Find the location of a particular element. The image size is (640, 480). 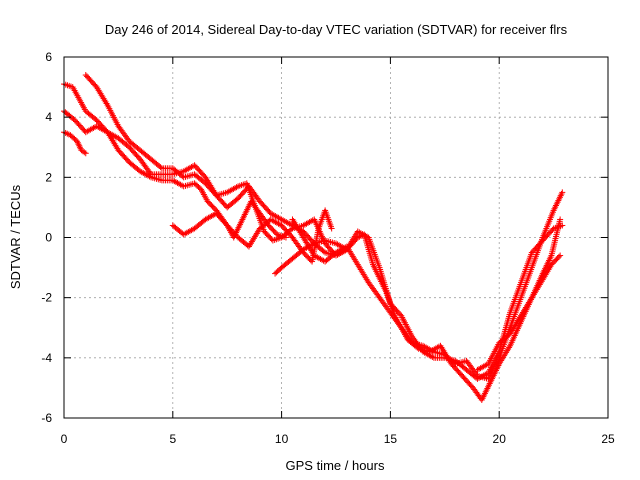

x-axis-label: GPS time / hours is located at coordinates (335, 465).